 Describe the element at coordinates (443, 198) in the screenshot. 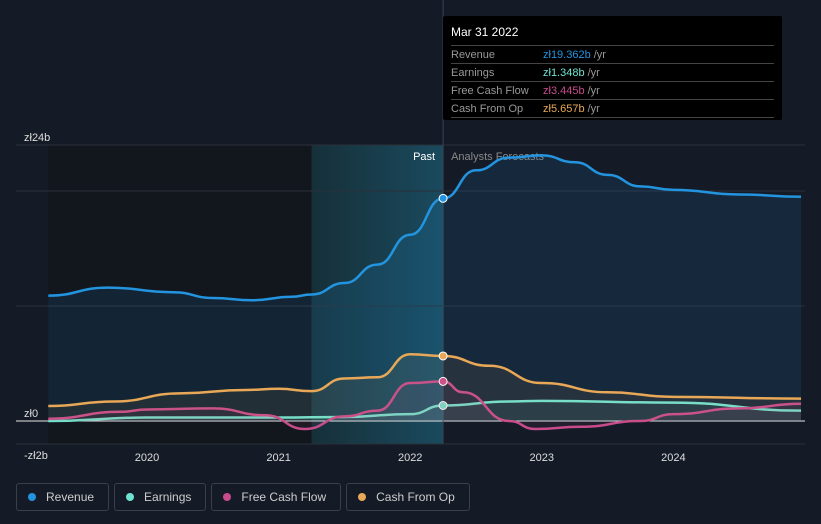

I see `revenue-marker` at that location.